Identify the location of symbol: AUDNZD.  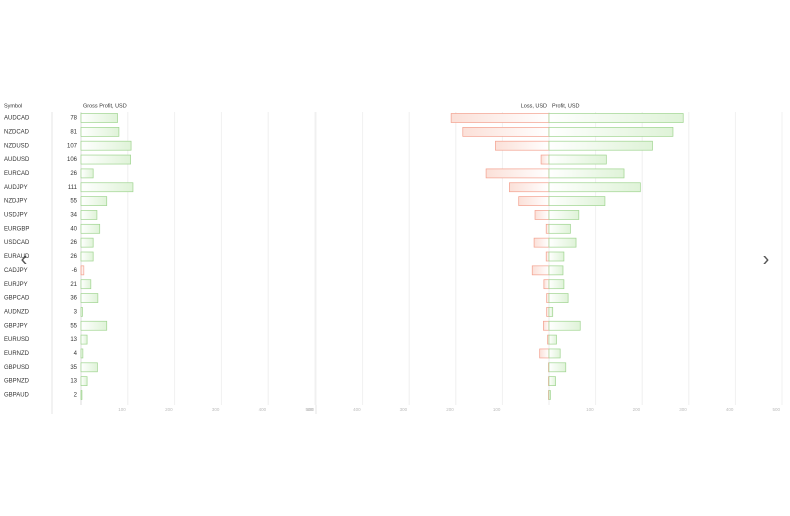
(17, 312).